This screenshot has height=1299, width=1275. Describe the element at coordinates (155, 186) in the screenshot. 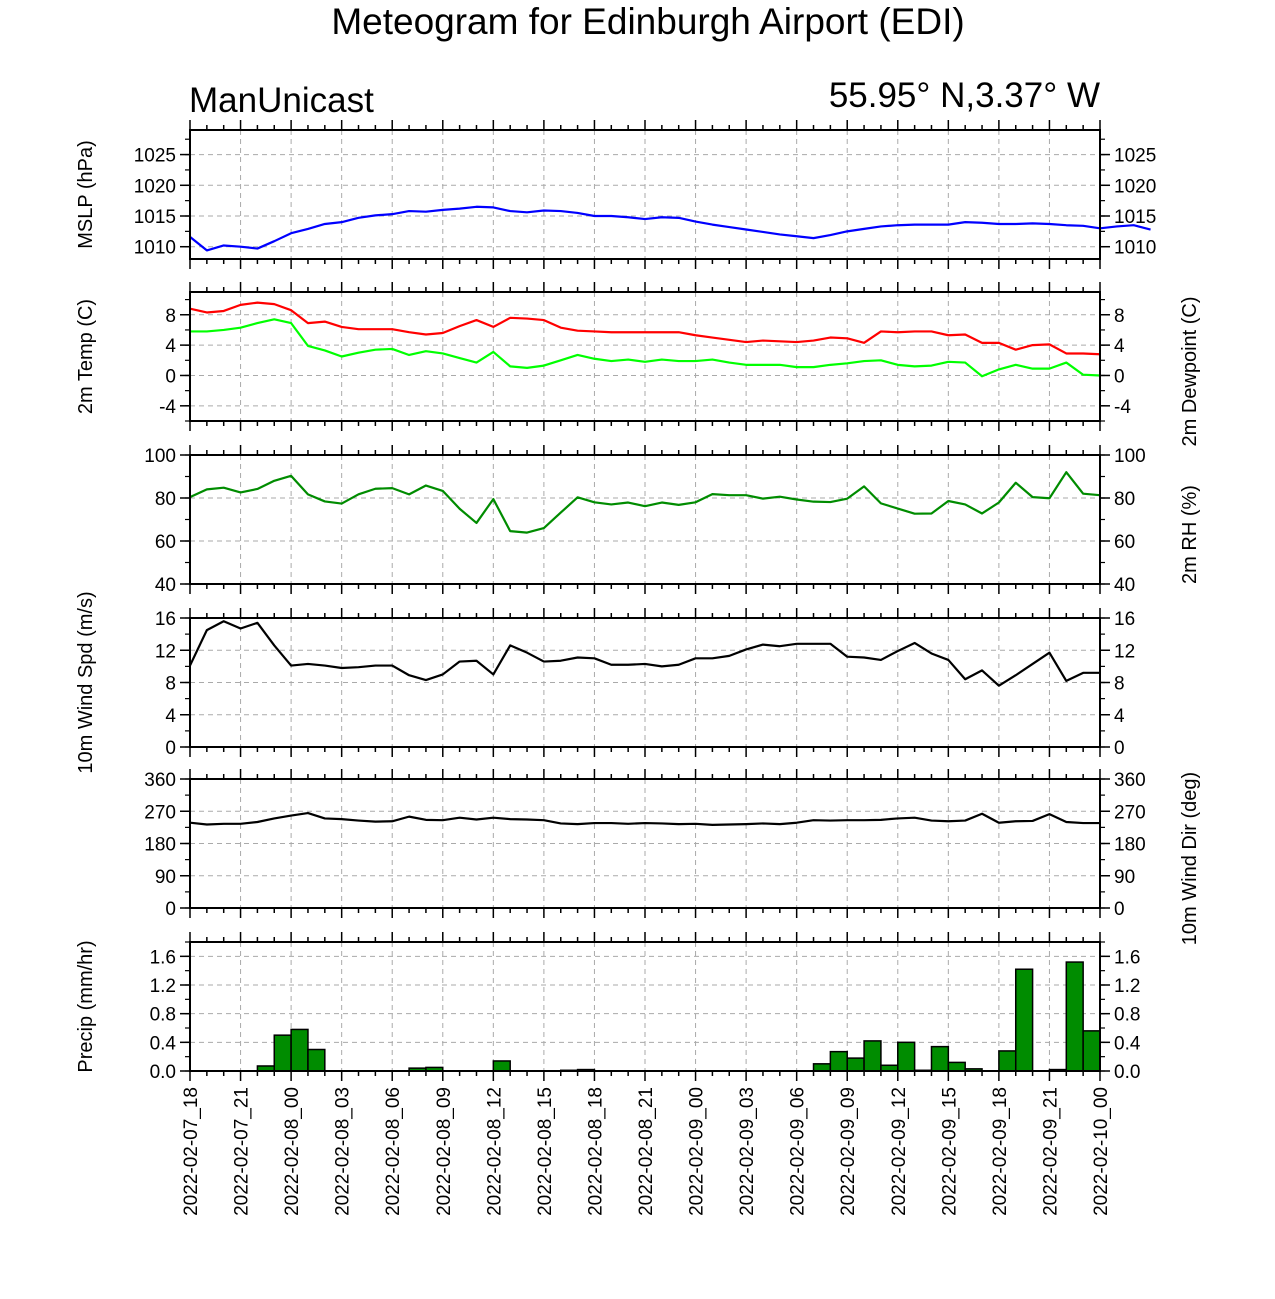

I see `mslp-left-ytick-label: 1020` at that location.